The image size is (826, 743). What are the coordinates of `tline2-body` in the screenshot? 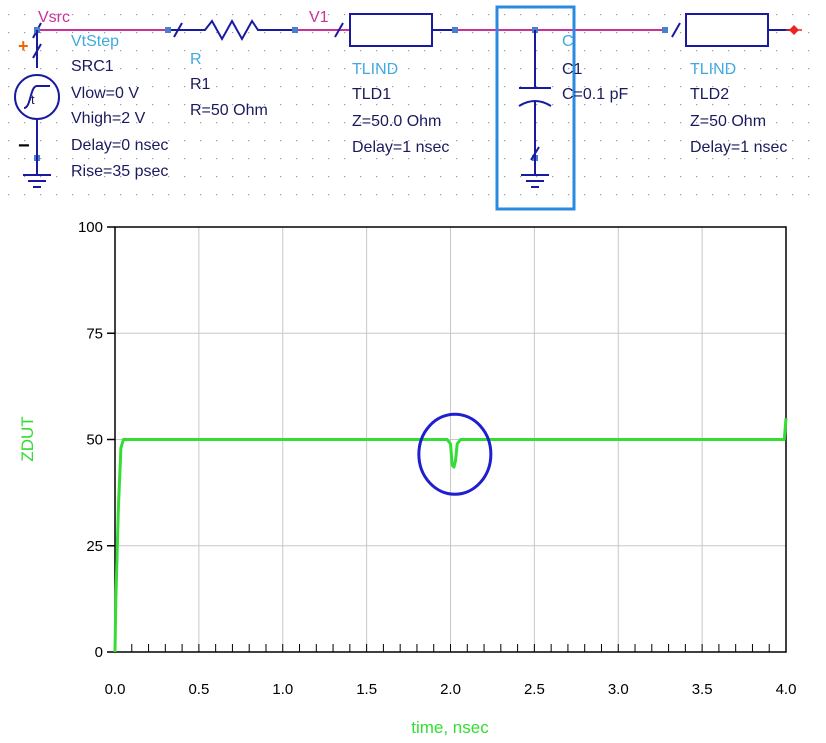 It's located at (727, 30).